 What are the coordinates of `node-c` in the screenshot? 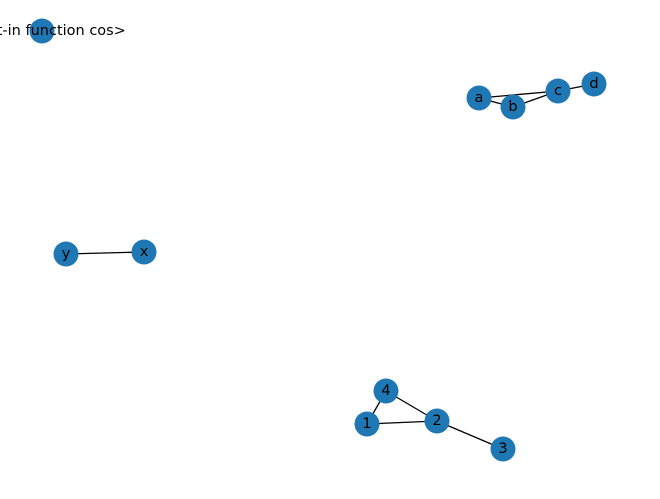 It's located at (558, 91).